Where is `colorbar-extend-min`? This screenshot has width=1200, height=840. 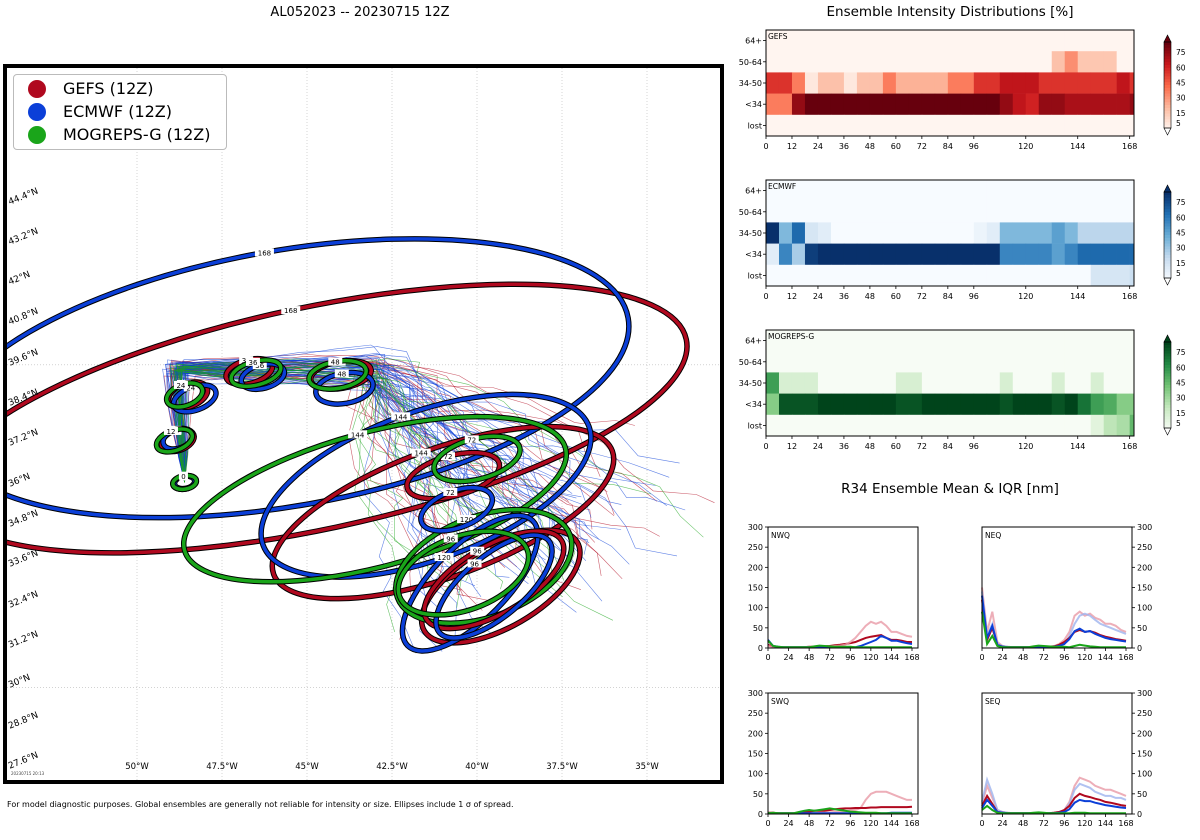 colorbar-extend-min is located at coordinates (1167, 131).